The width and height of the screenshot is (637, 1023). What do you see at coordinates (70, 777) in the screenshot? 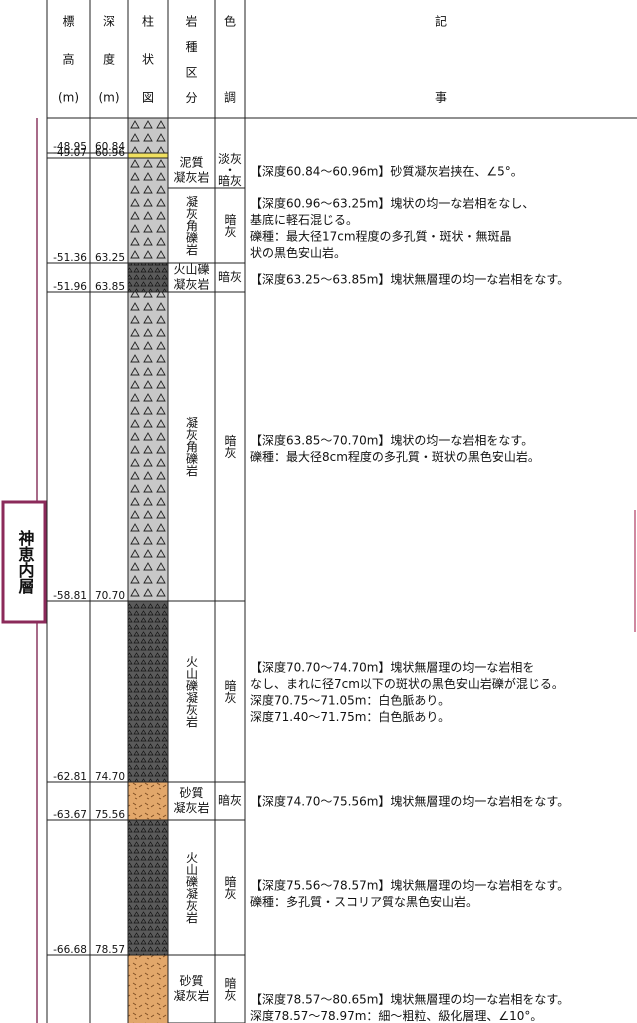
I see `elevation-label: -62.81` at bounding box center [70, 777].